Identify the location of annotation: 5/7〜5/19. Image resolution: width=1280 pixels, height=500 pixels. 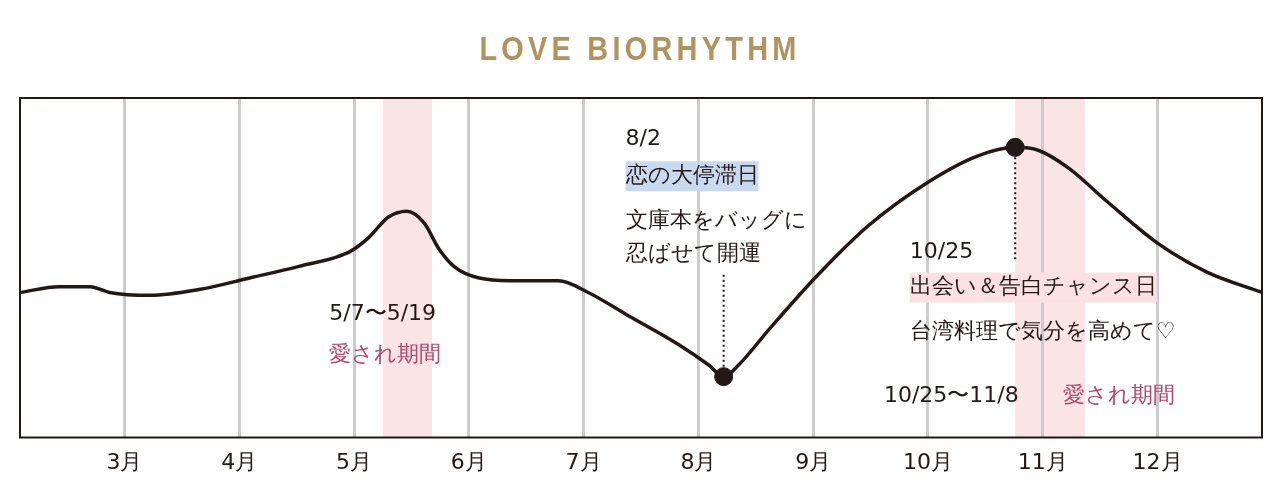
(383, 313).